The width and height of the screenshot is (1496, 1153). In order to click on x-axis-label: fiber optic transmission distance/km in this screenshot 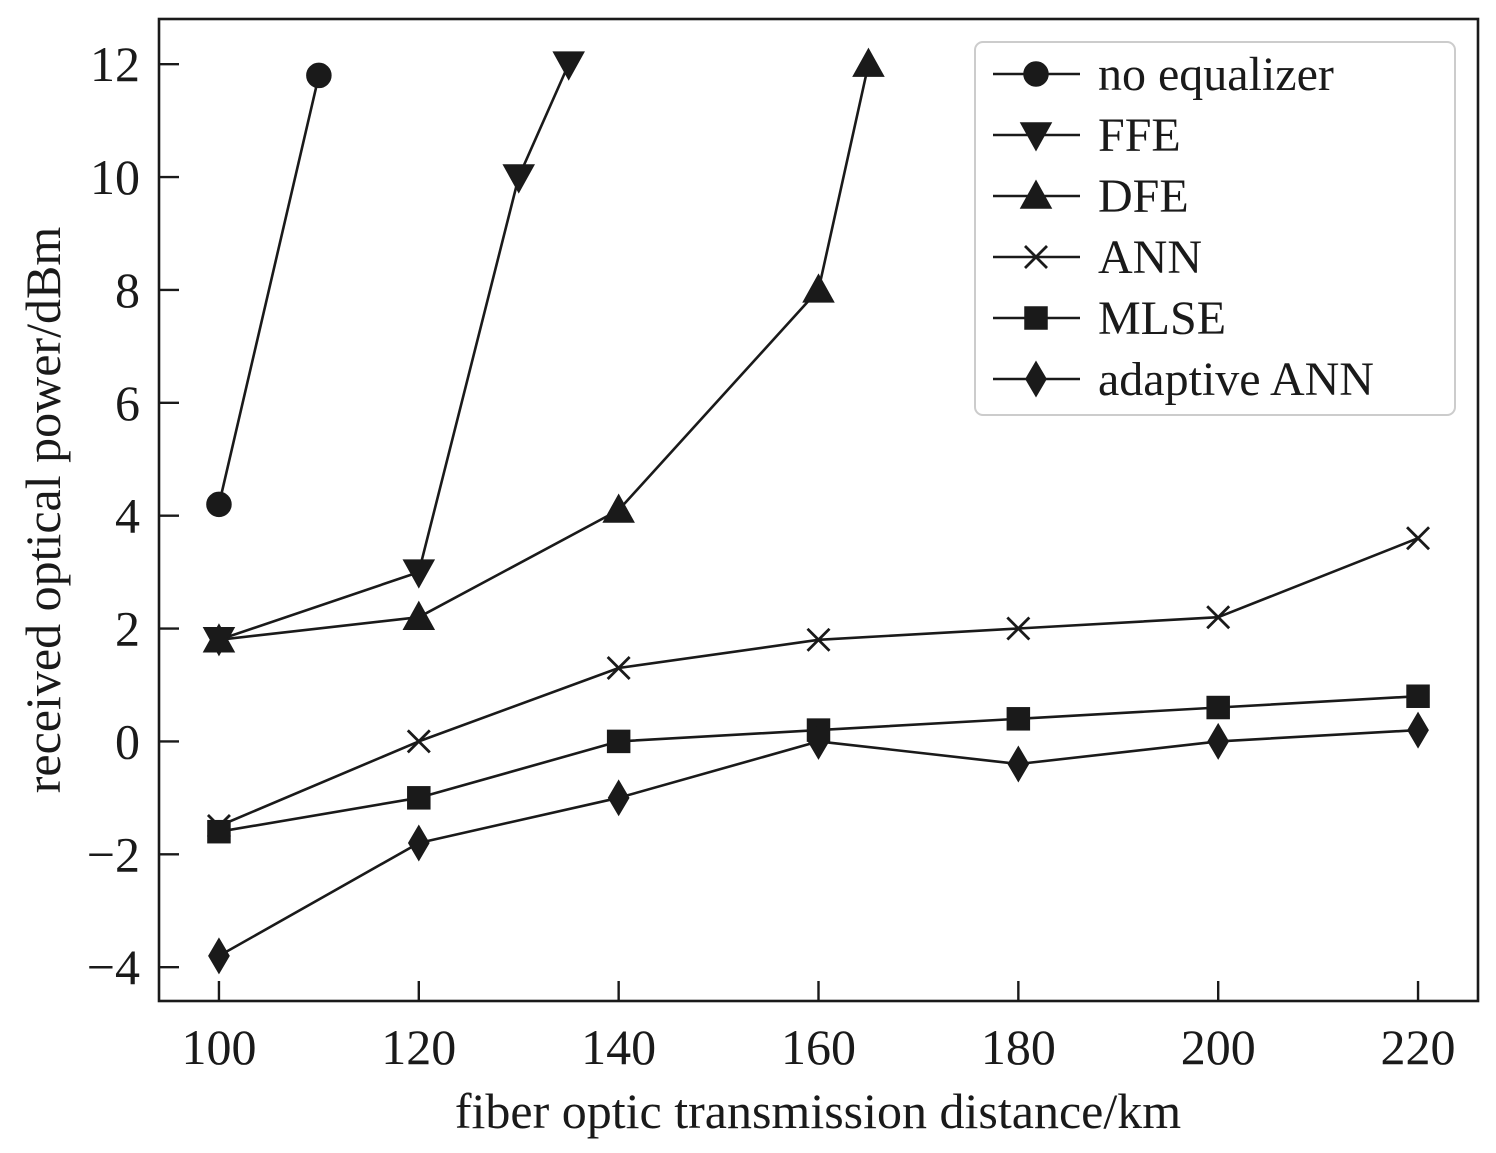, I will do `click(818, 1111)`.